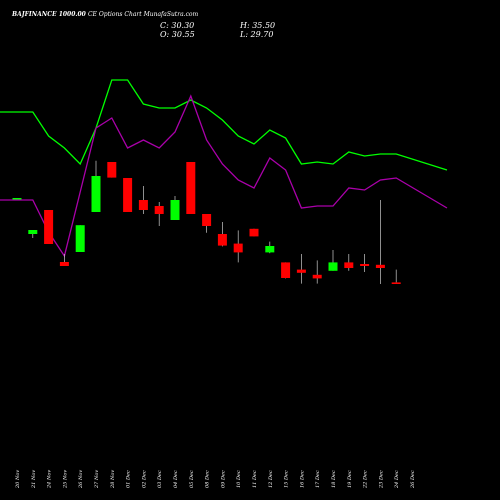  I want to click on x-tick-label: 08 Dec, so click(208, 479).